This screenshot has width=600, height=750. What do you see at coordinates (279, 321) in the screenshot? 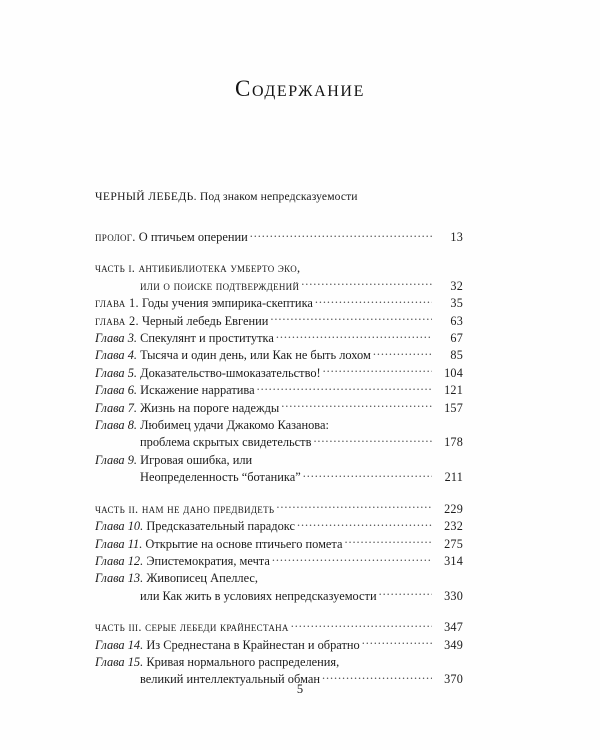
I see `toc-entry: Глава 2. Черный лебедь Евгении 63` at bounding box center [279, 321].